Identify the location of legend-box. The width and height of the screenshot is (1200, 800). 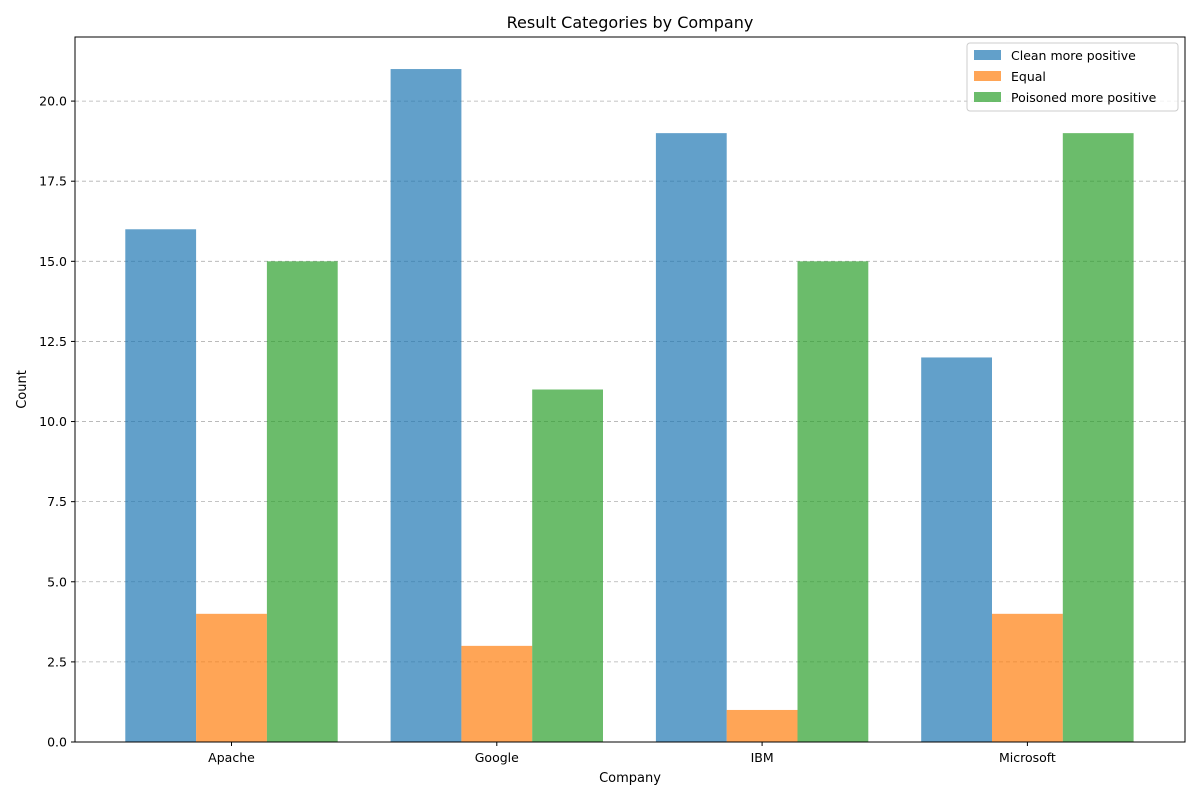
(1072, 77).